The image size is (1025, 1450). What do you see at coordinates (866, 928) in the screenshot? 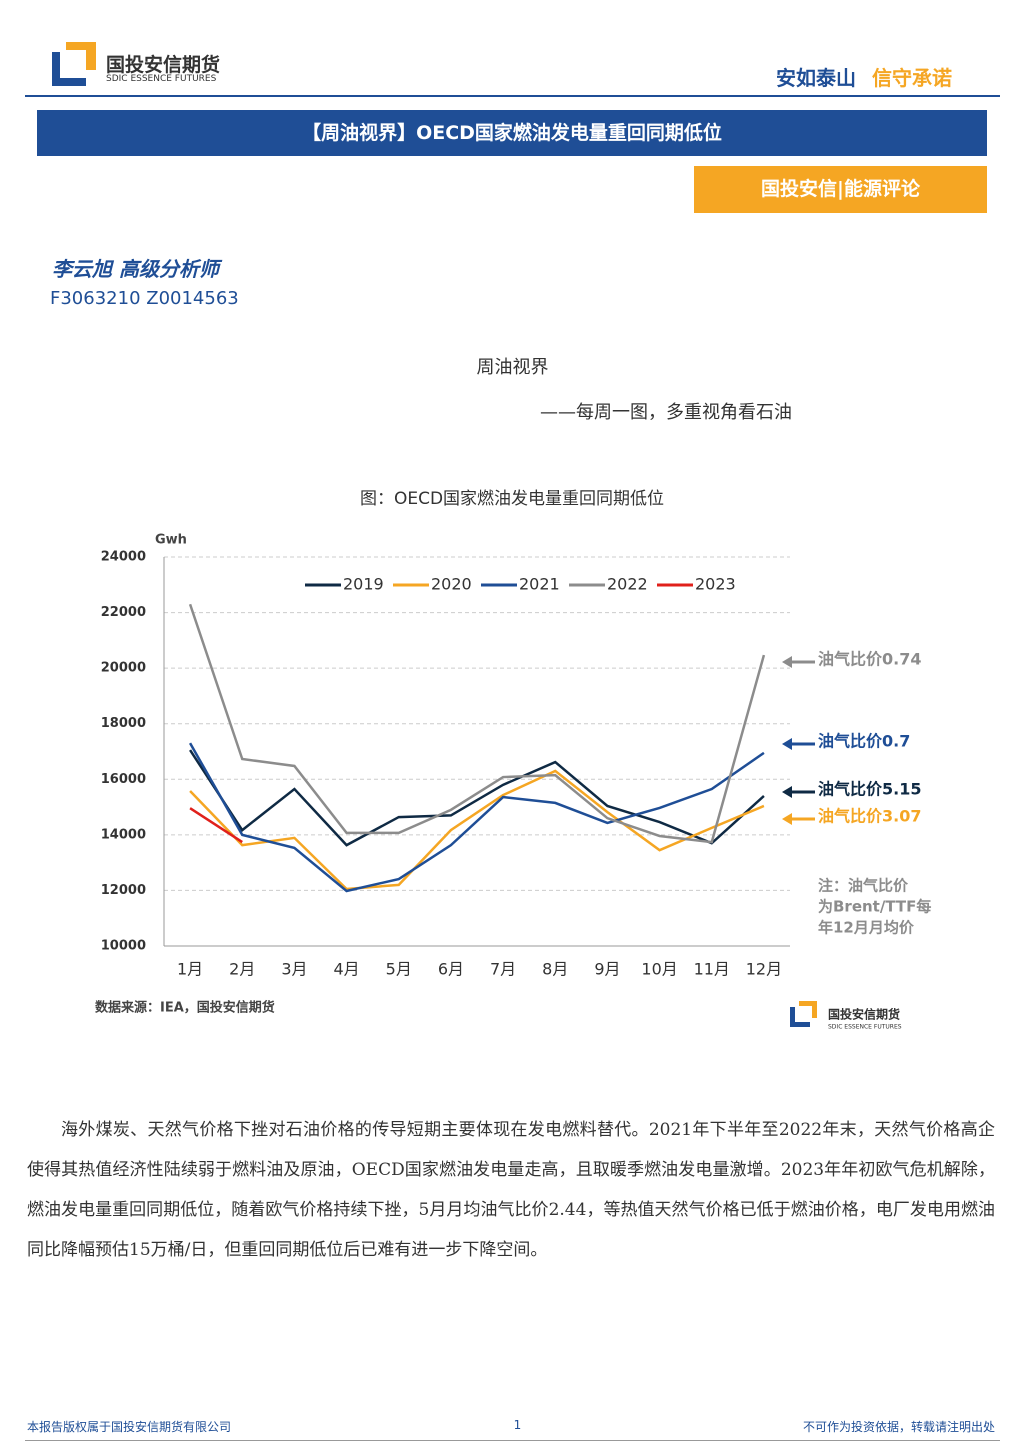
I see `note: 年12月月均价` at bounding box center [866, 928].